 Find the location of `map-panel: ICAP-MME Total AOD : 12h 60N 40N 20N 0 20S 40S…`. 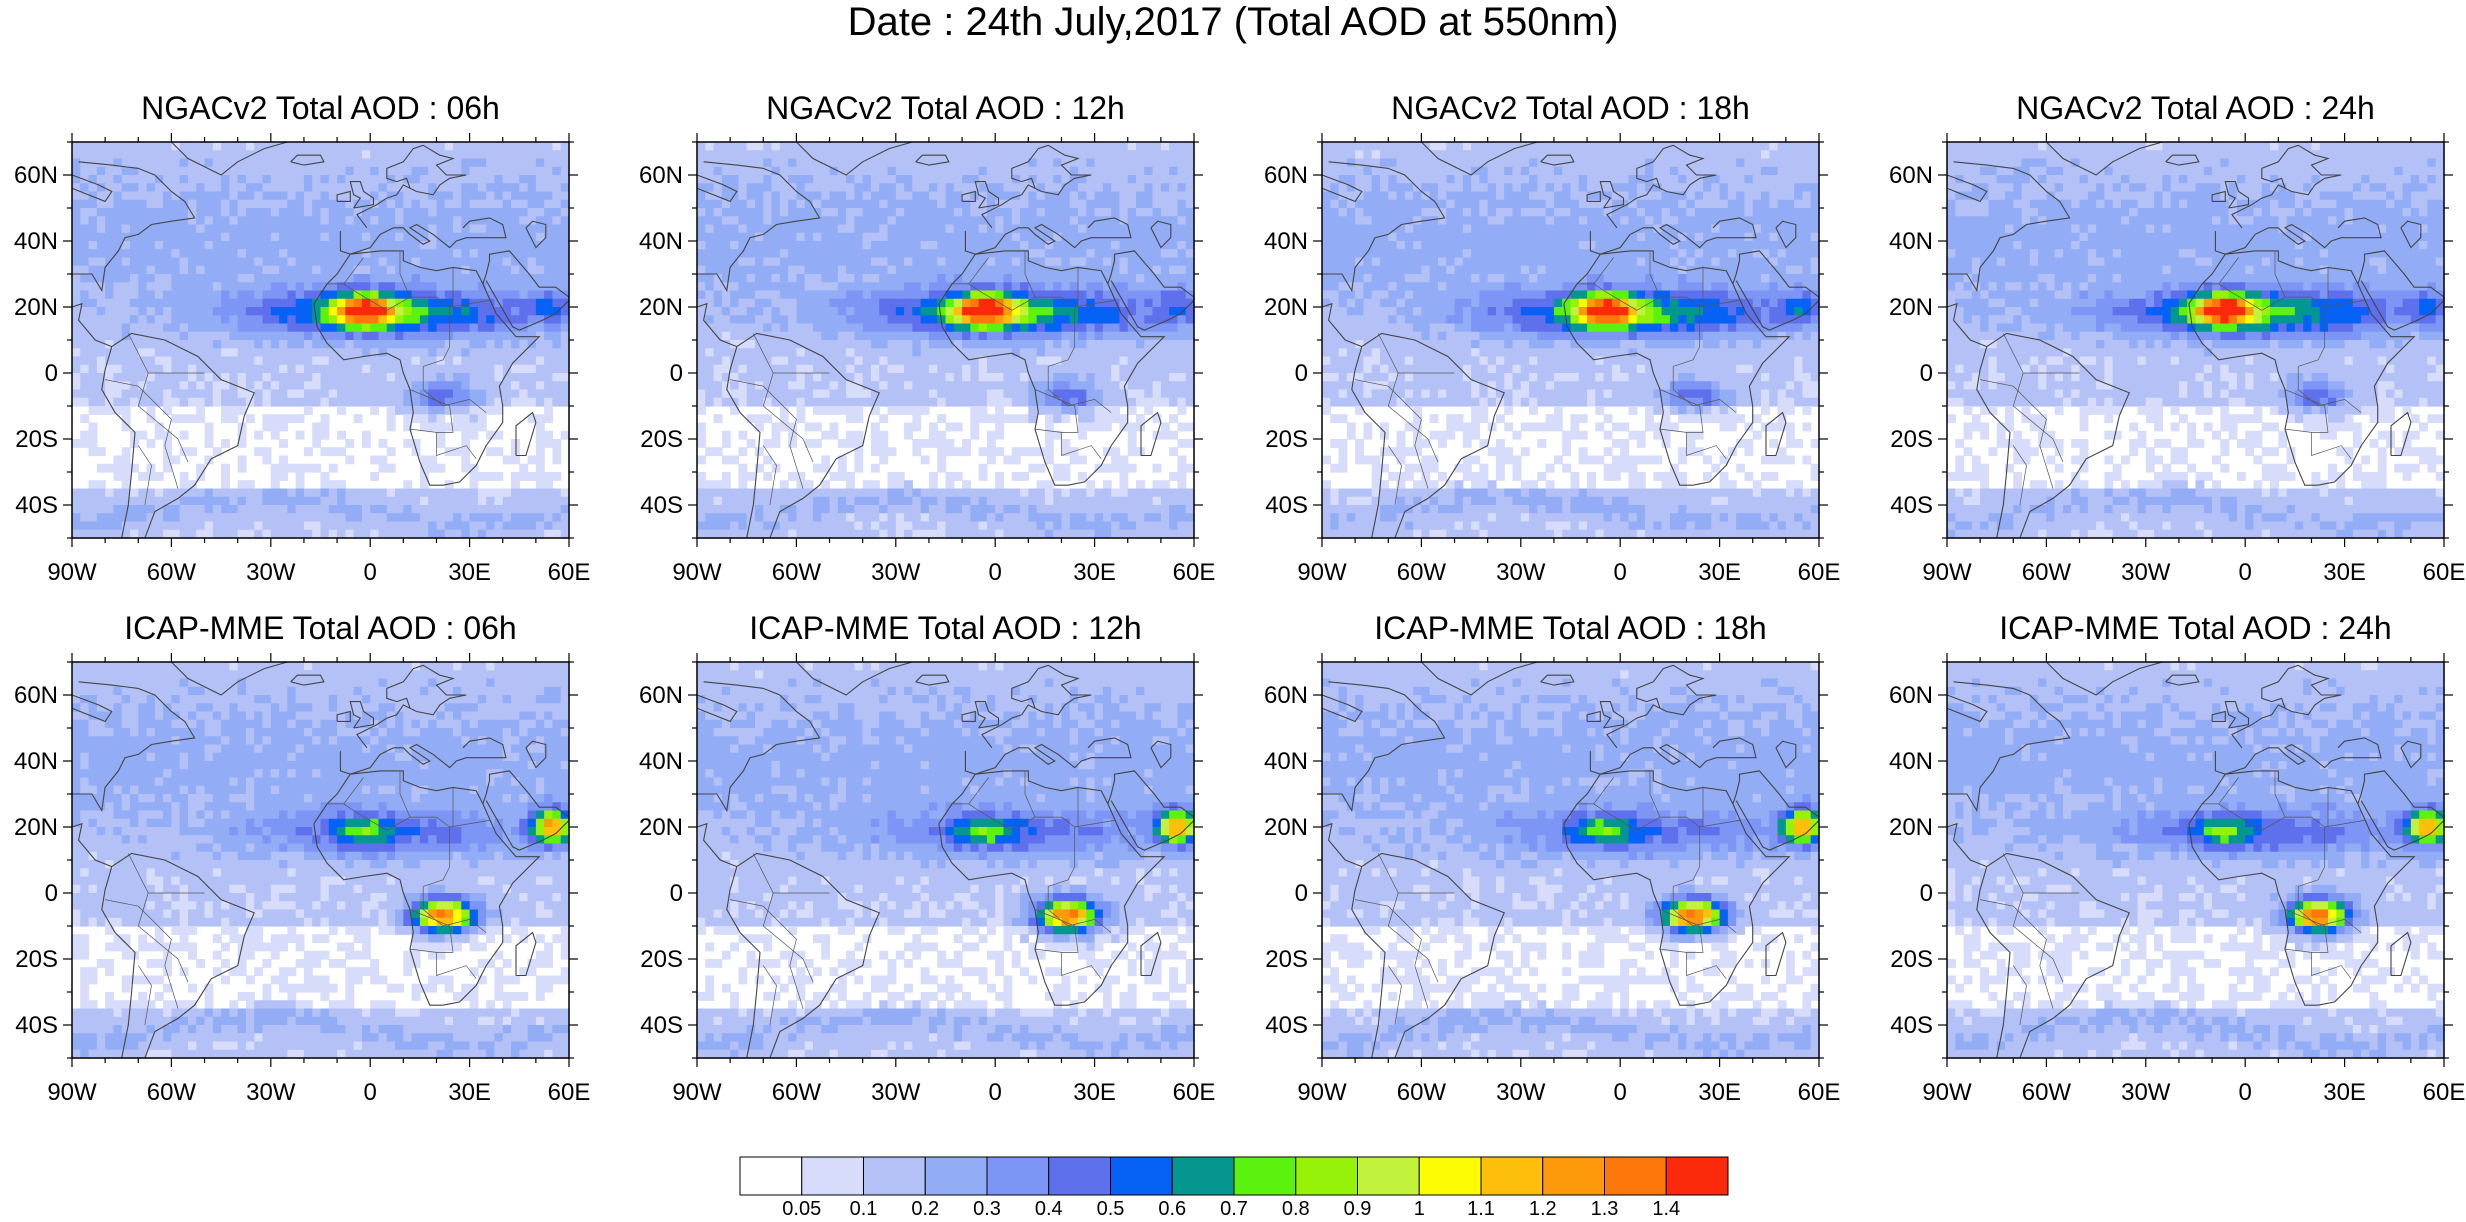

map-panel: ICAP-MME Total AOD : 12h 60N 40N 20N 0 20S 40S… is located at coordinates (958, 870).